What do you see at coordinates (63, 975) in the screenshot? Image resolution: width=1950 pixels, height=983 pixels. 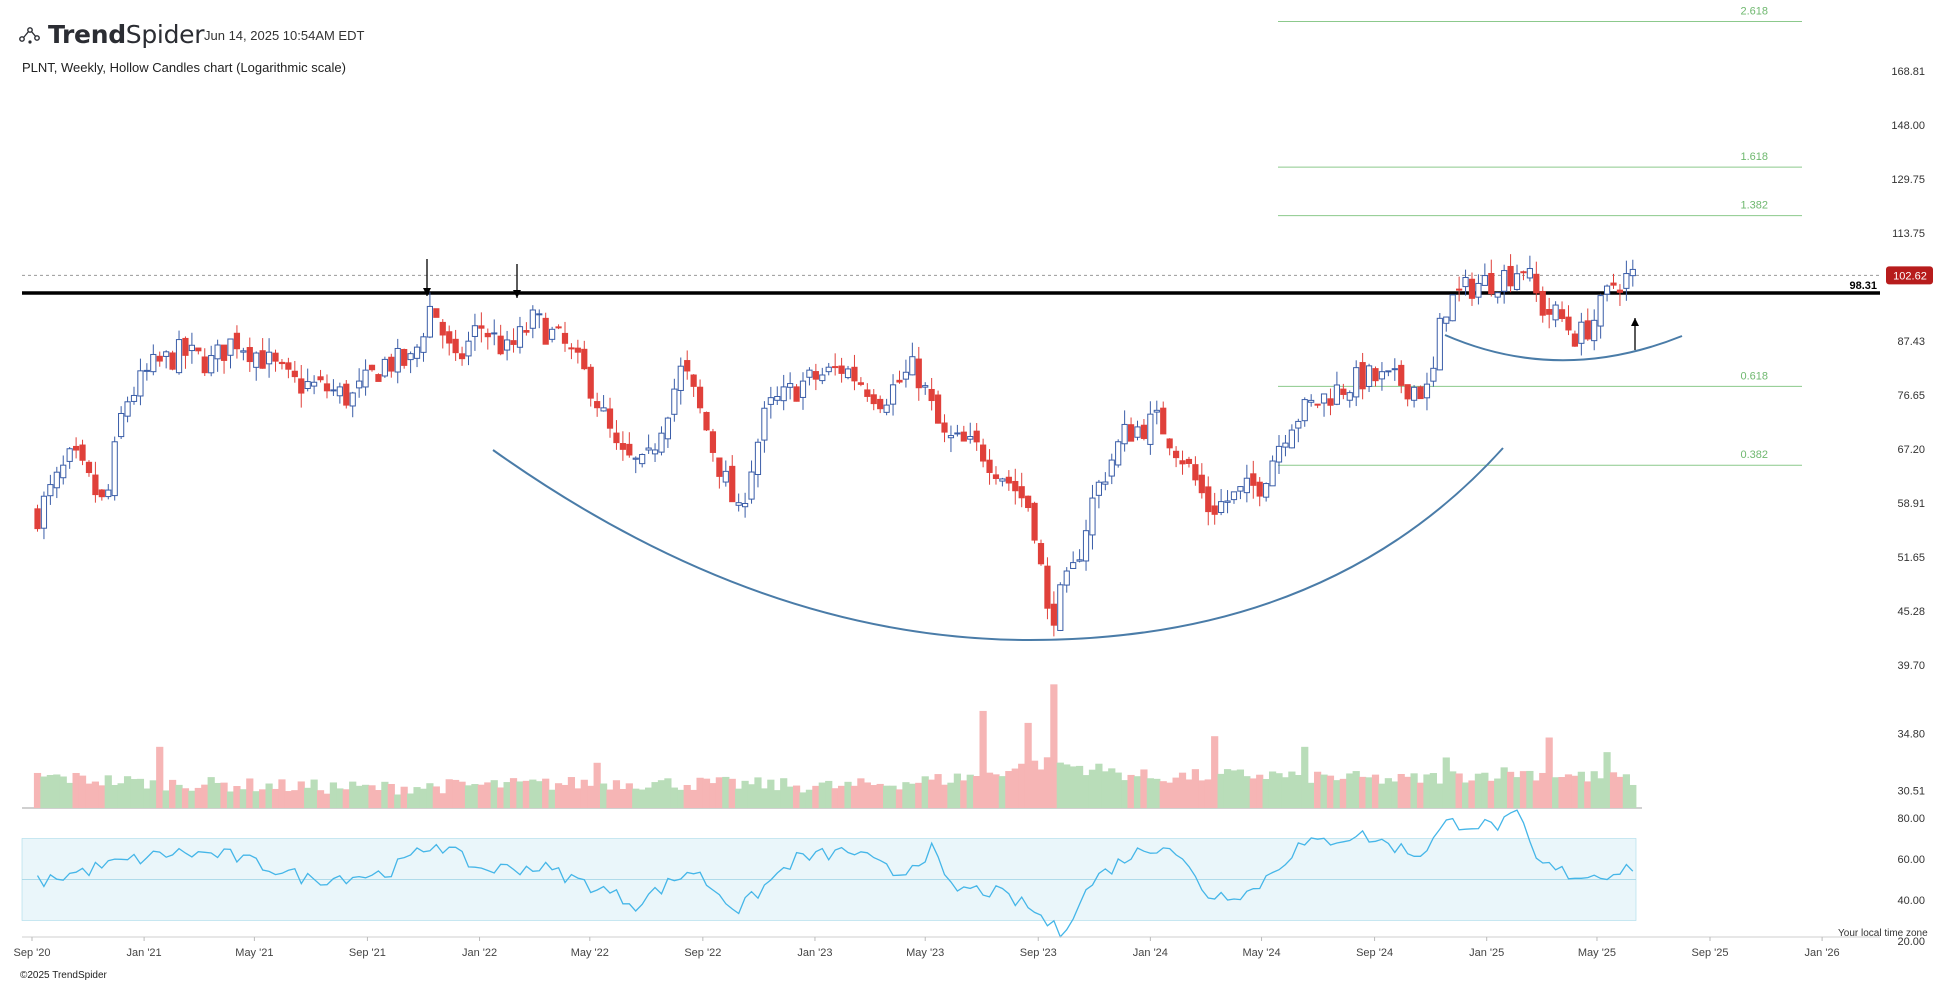 I see `copyright: ©2025 TrendSpider` at bounding box center [63, 975].